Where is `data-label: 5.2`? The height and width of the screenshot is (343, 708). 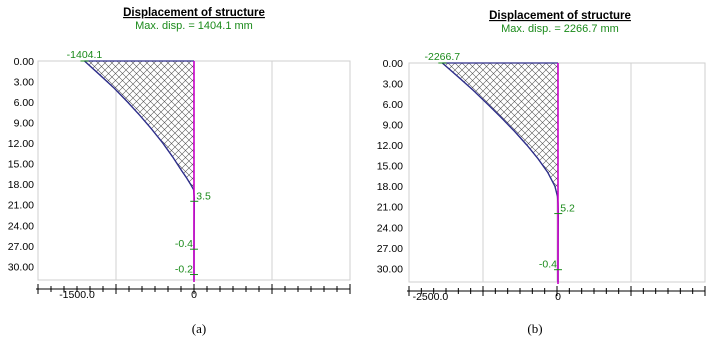
data-label: 5.2 is located at coordinates (567, 209).